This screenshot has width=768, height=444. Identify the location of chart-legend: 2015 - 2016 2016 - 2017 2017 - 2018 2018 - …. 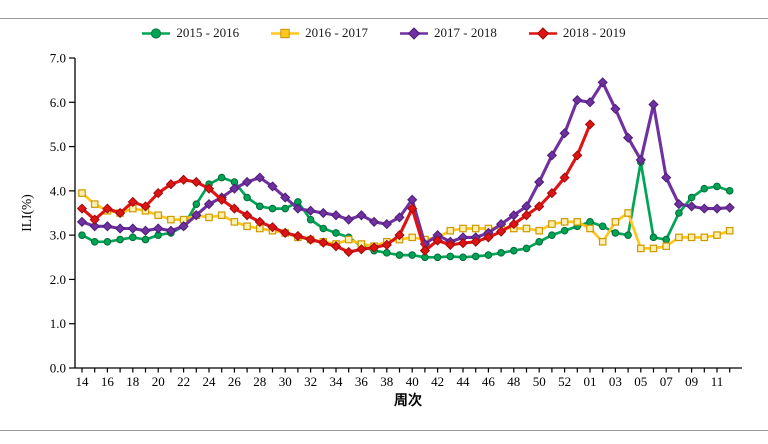
(384, 33).